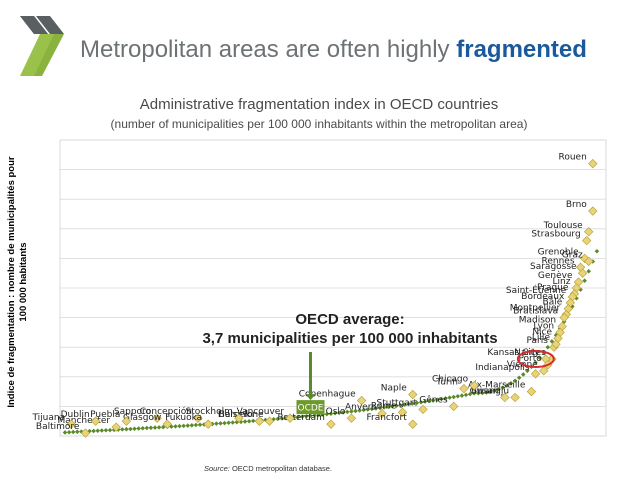 The height and width of the screenshot is (478, 638). Describe the element at coordinates (538, 341) in the screenshot. I see `data-label: Paris` at that location.